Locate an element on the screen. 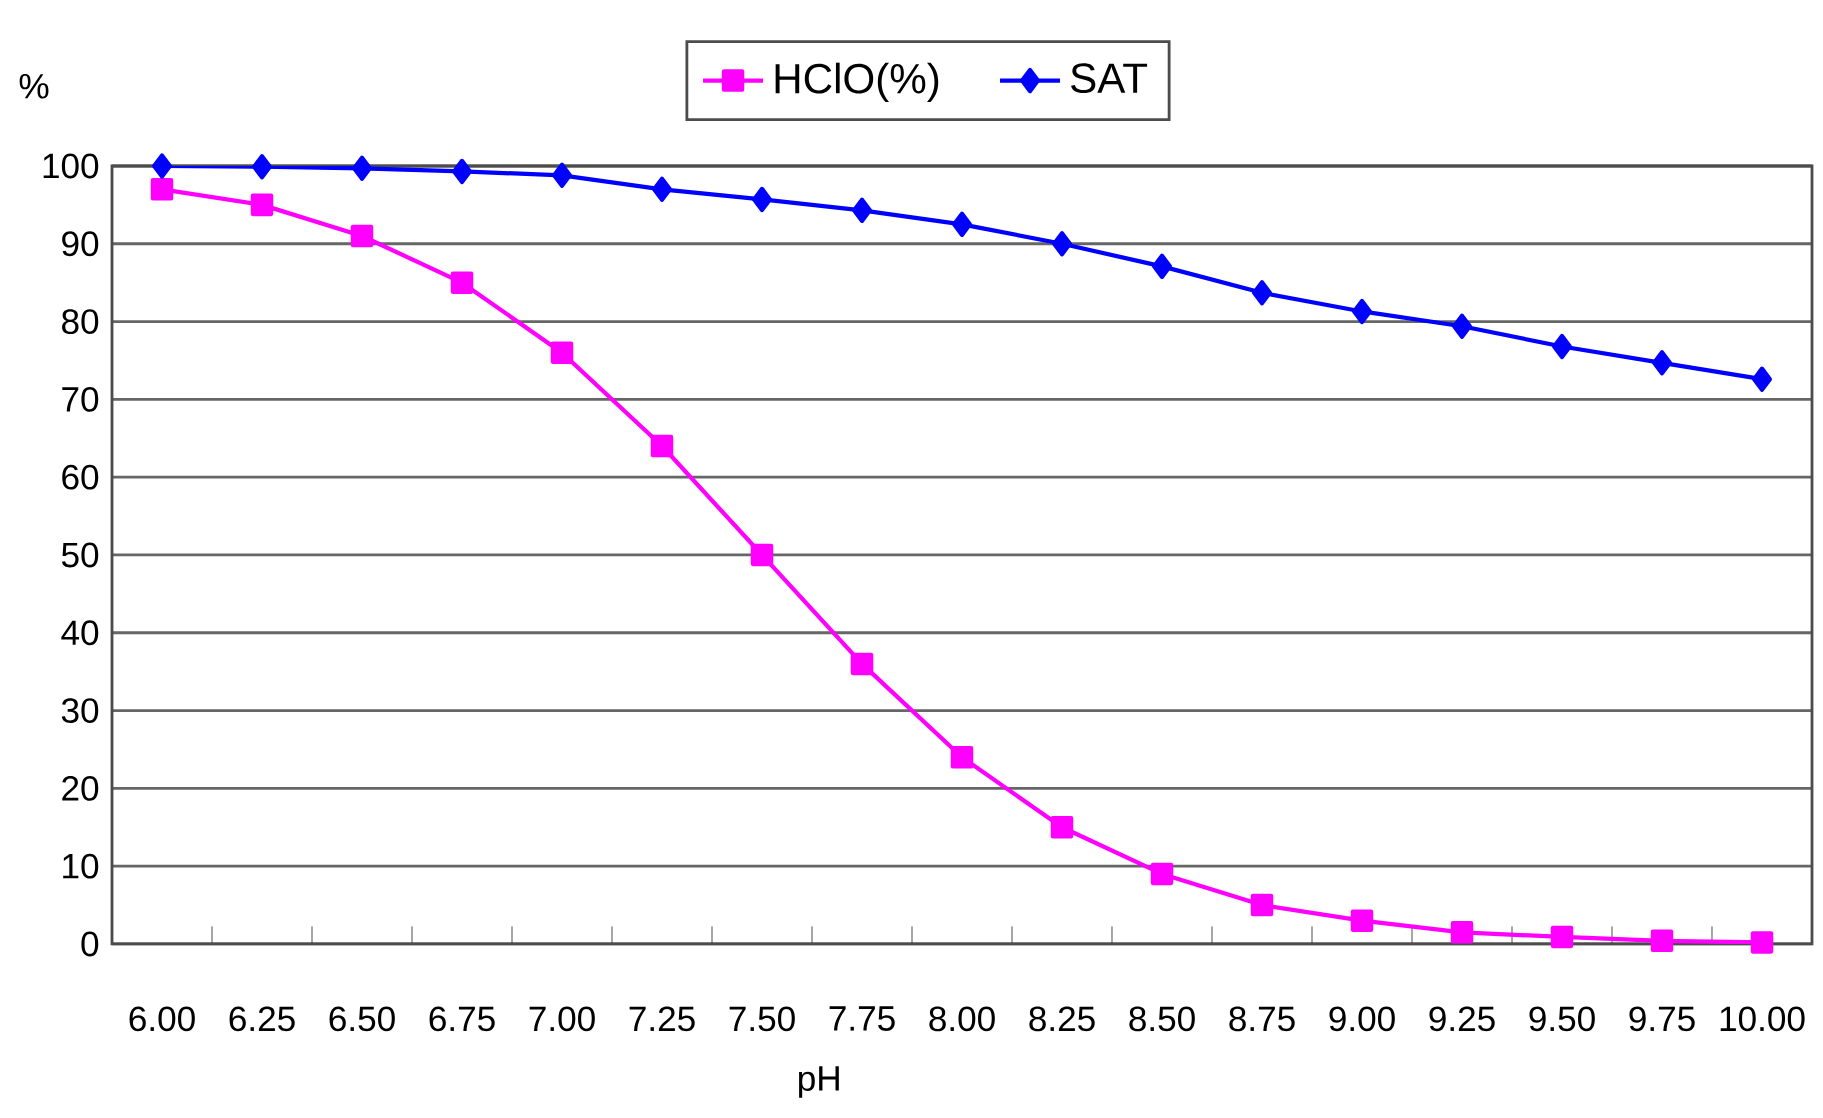 The width and height of the screenshot is (1823, 1118). y-tick-label: 60 is located at coordinates (80, 477).